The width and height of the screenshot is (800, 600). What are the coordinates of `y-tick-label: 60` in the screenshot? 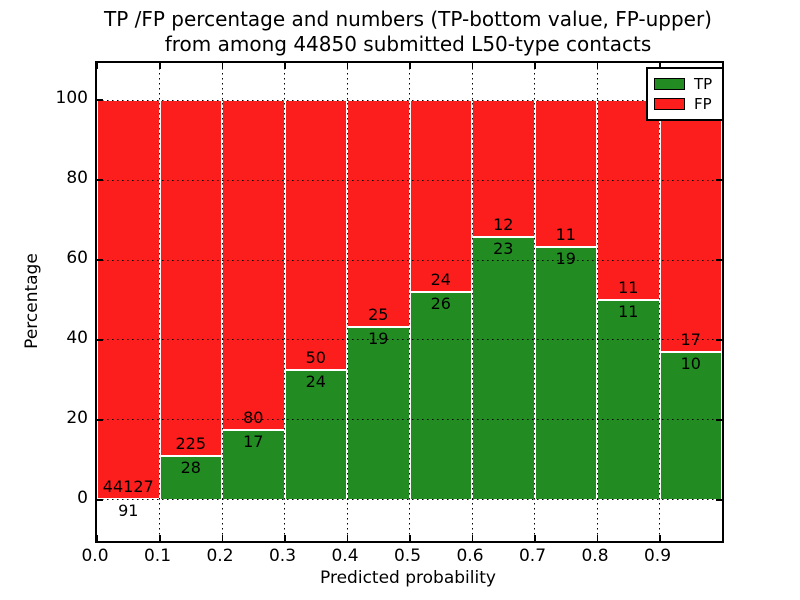 It's located at (77, 258).